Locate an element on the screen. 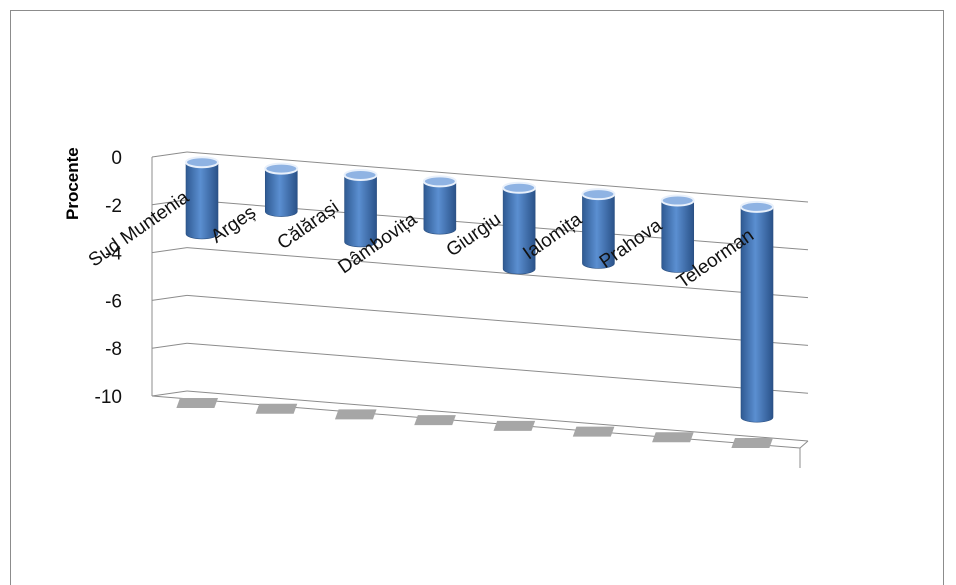  y-tick-label: -6 is located at coordinates (113, 301).